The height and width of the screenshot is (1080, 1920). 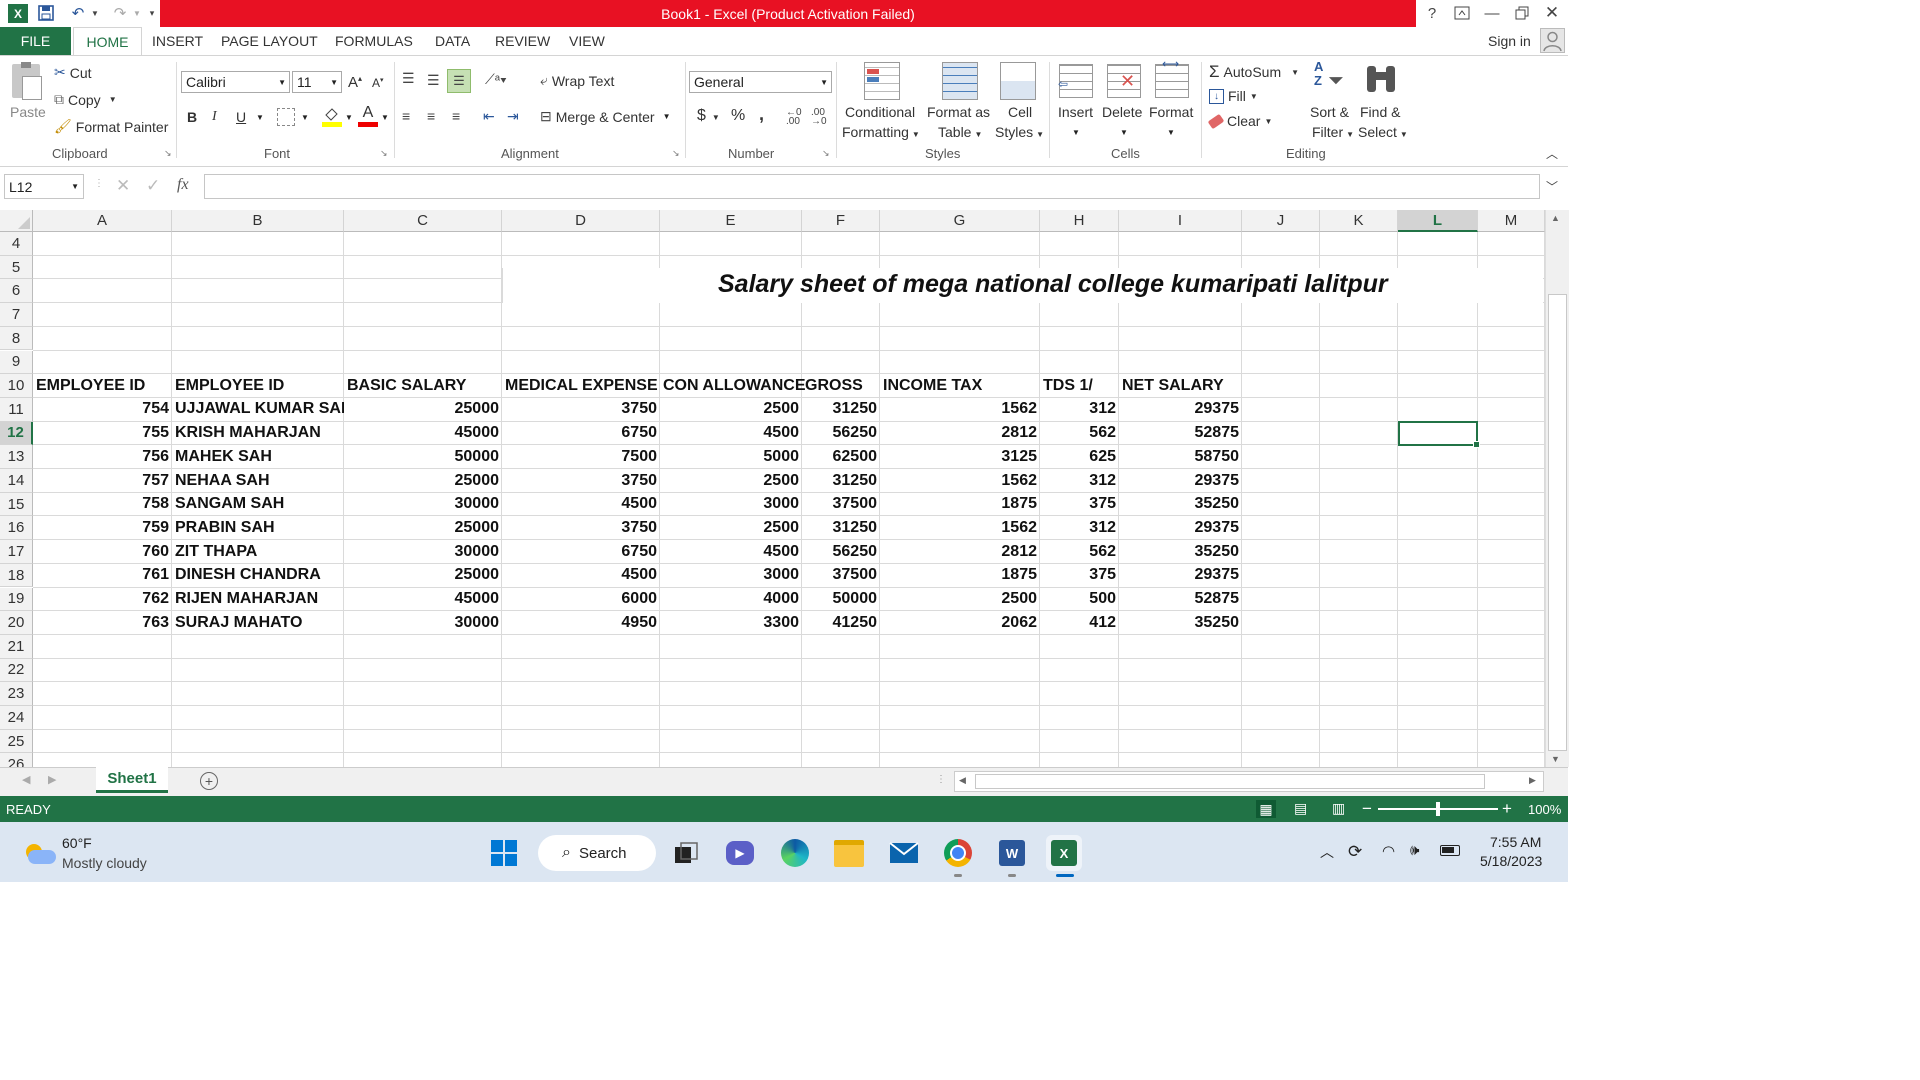 What do you see at coordinates (259, 409) in the screenshot?
I see `table-cell: UJJAWAL KUMAR SAH` at bounding box center [259, 409].